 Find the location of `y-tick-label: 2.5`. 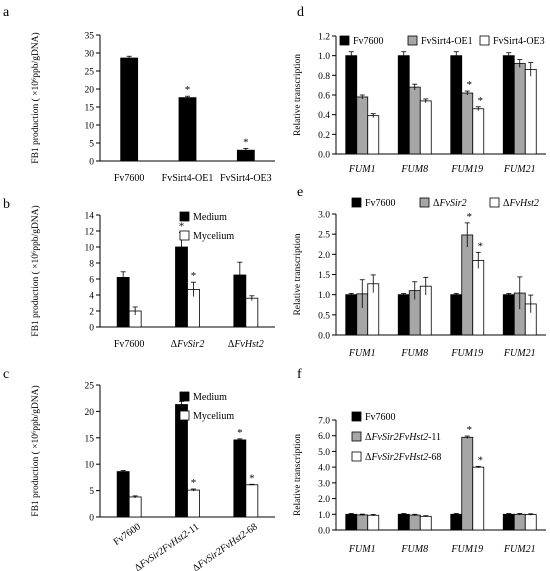

y-tick-label: 2.5 is located at coordinates (324, 236).